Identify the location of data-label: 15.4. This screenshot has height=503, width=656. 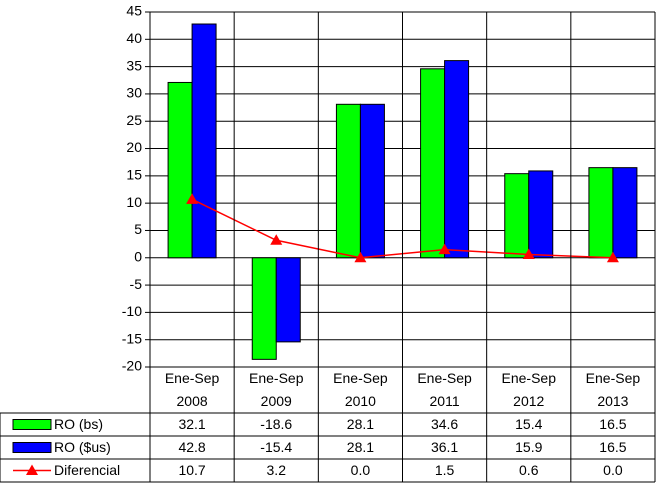
(528, 424).